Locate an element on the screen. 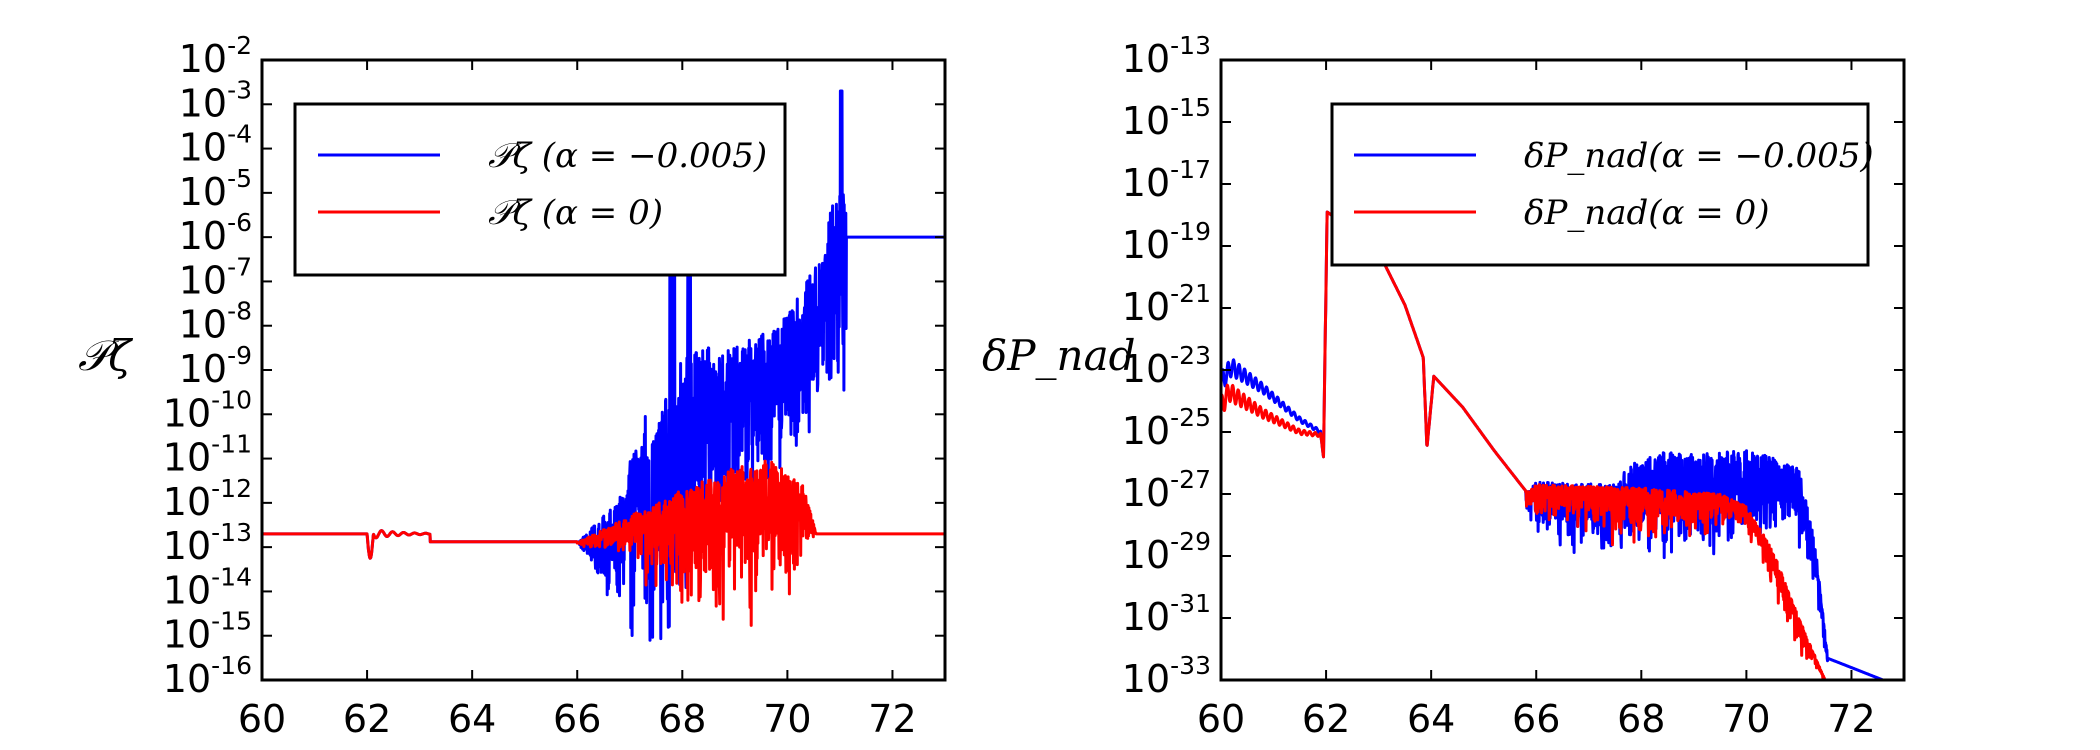  left-y-tick-label: 10⁻² is located at coordinates (215, 56).